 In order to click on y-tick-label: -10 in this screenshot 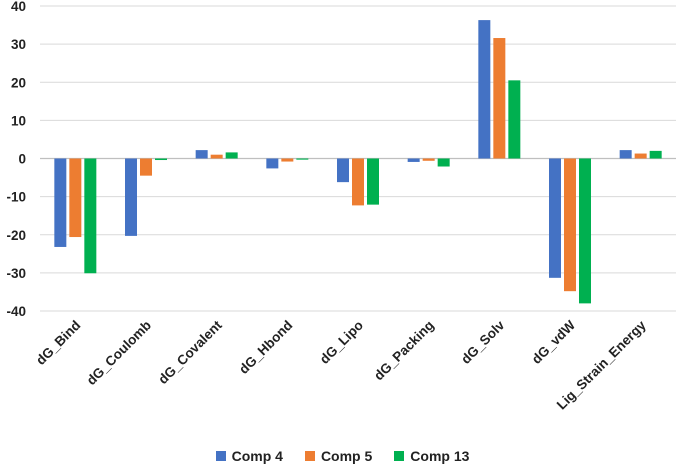, I will do `click(16, 197)`.